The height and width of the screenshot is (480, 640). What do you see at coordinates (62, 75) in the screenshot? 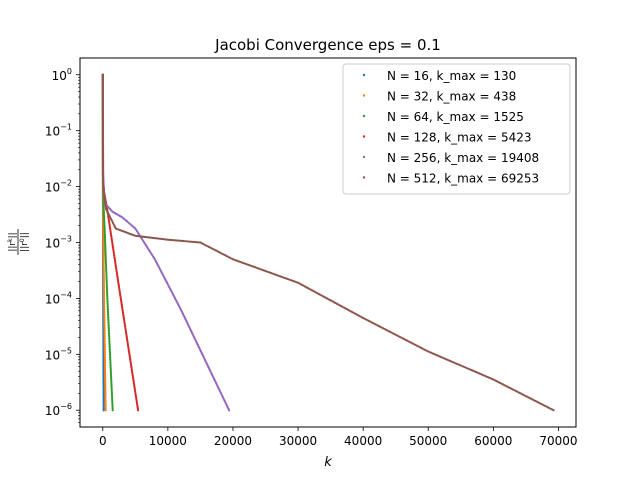
I see `y-tick-label: 10⁰` at bounding box center [62, 75].